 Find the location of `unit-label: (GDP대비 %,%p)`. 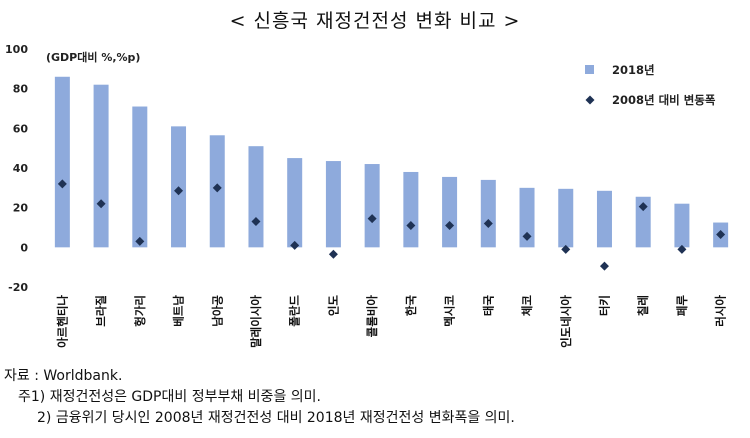

unit-label: (GDP대비 %,%p) is located at coordinates (93, 57).